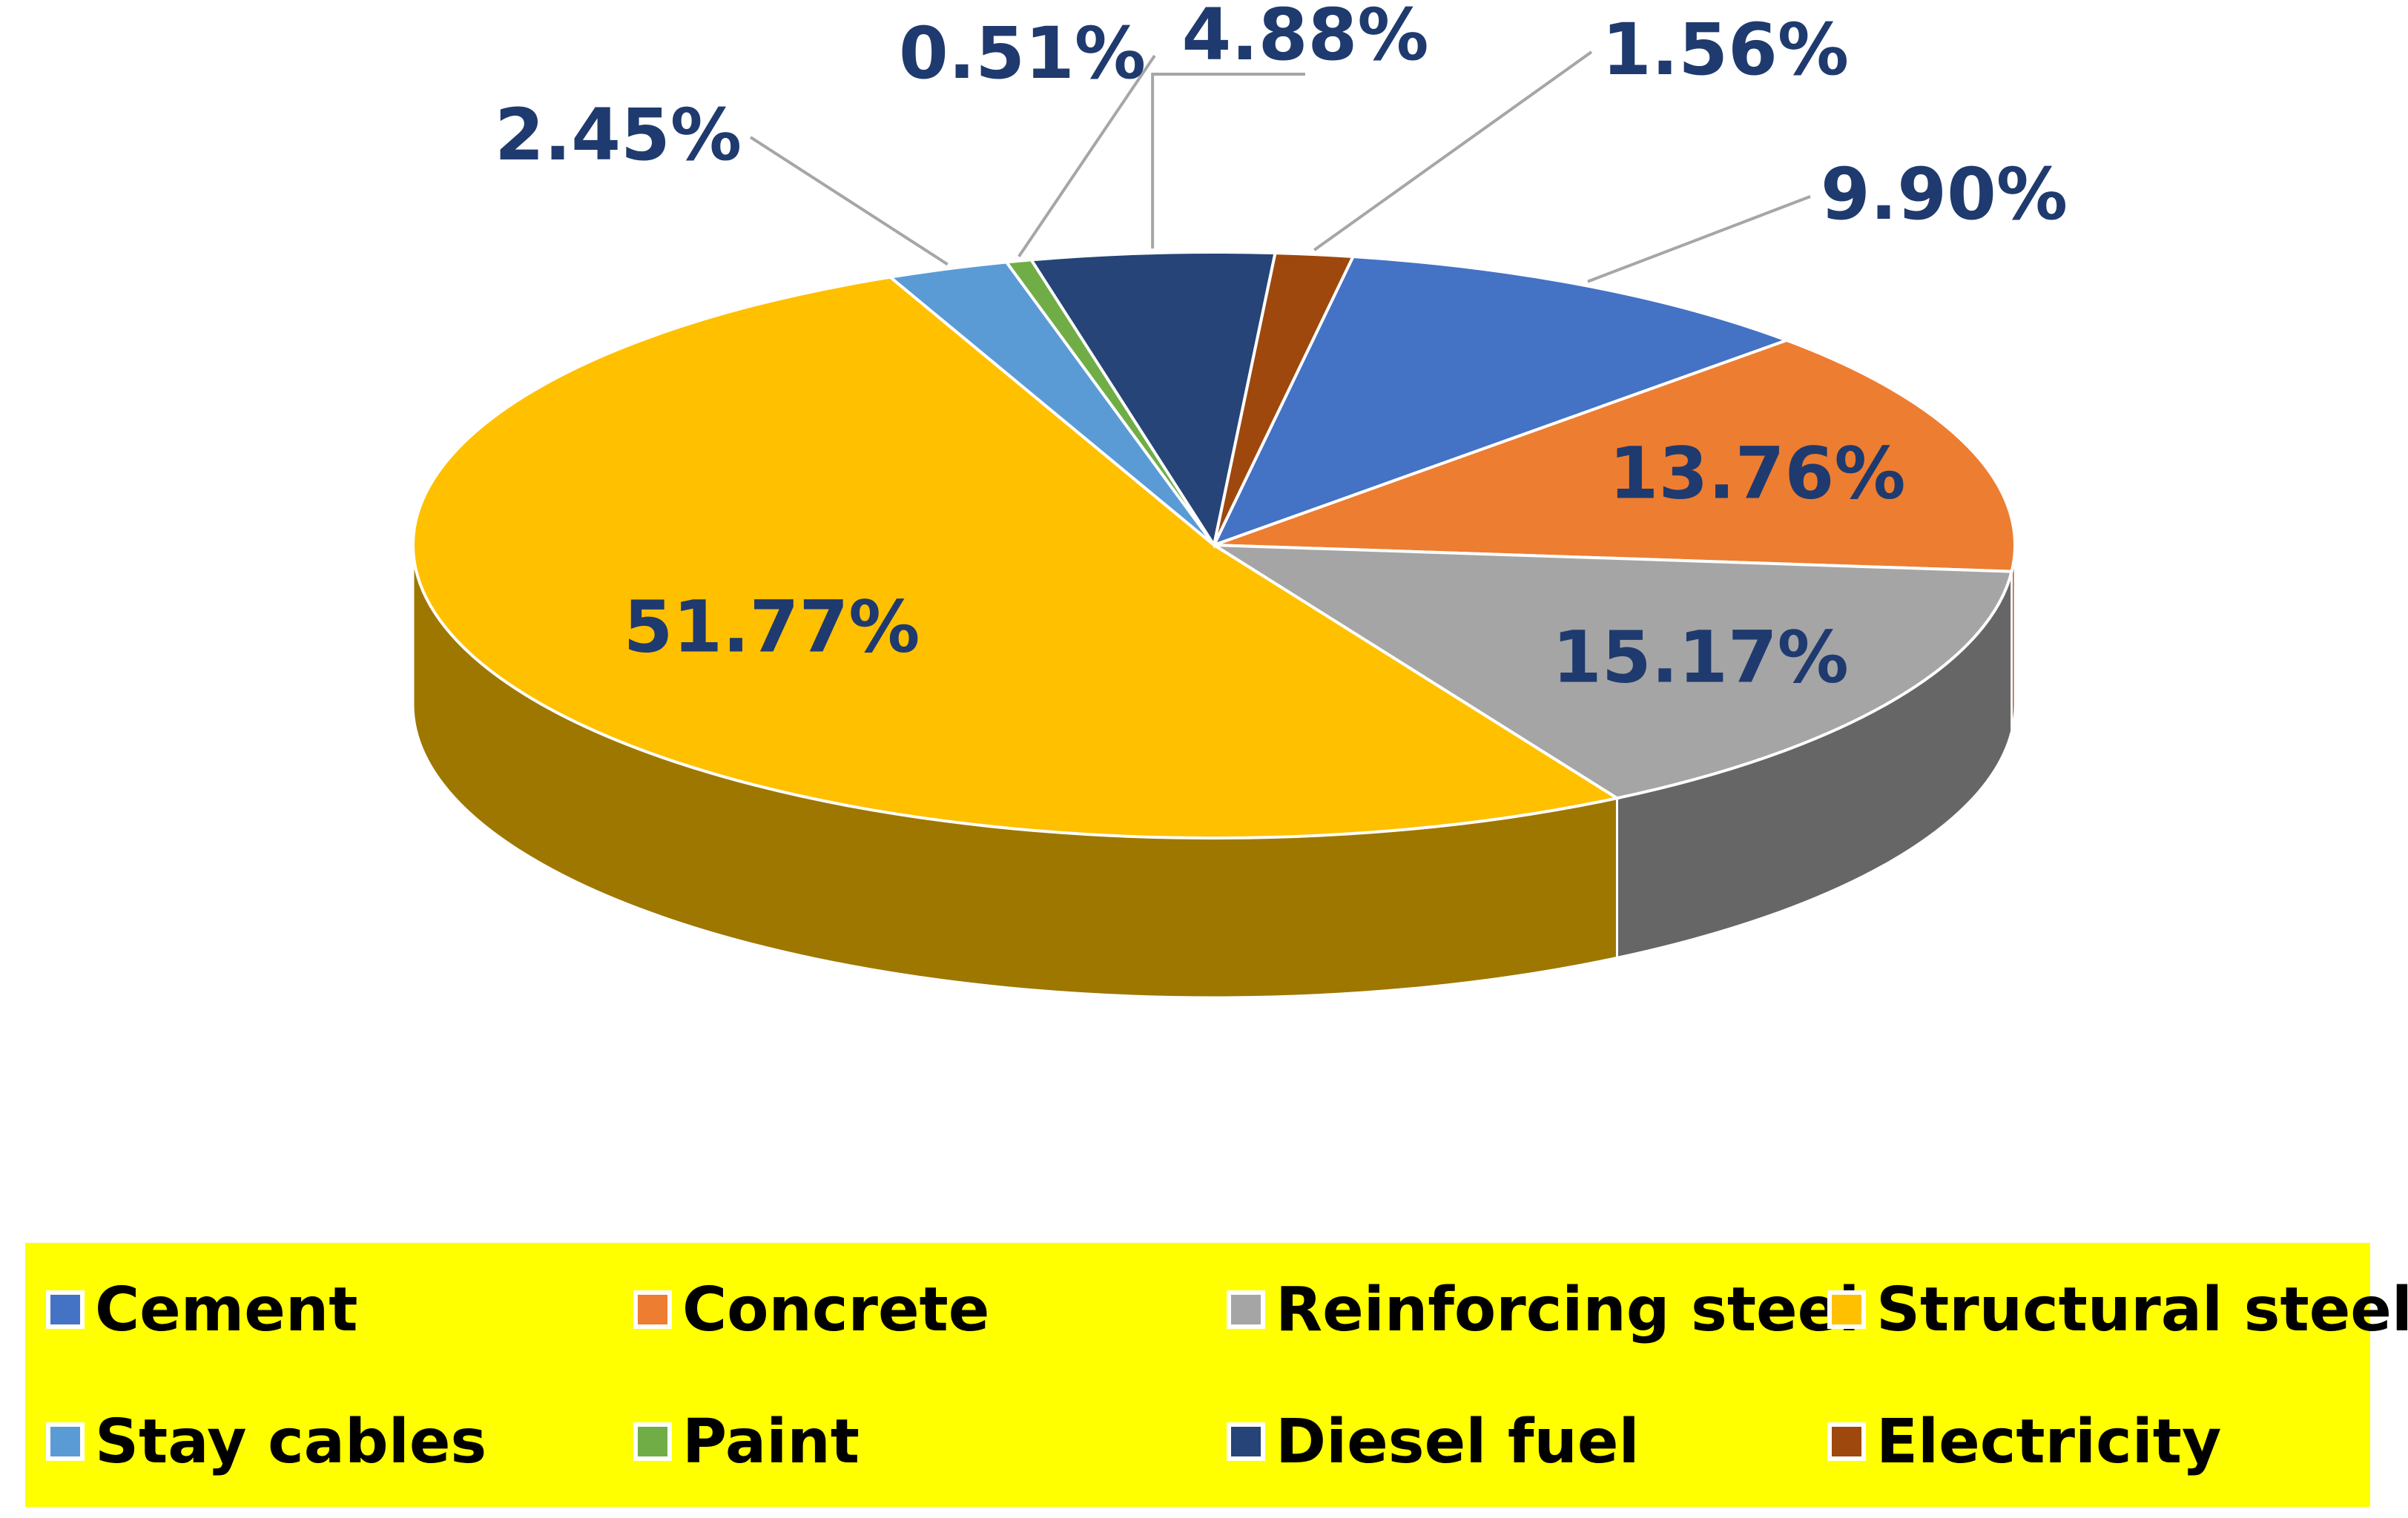 The image size is (2408, 1518). I want to click on leader-line-paint, so click(1086, 156).